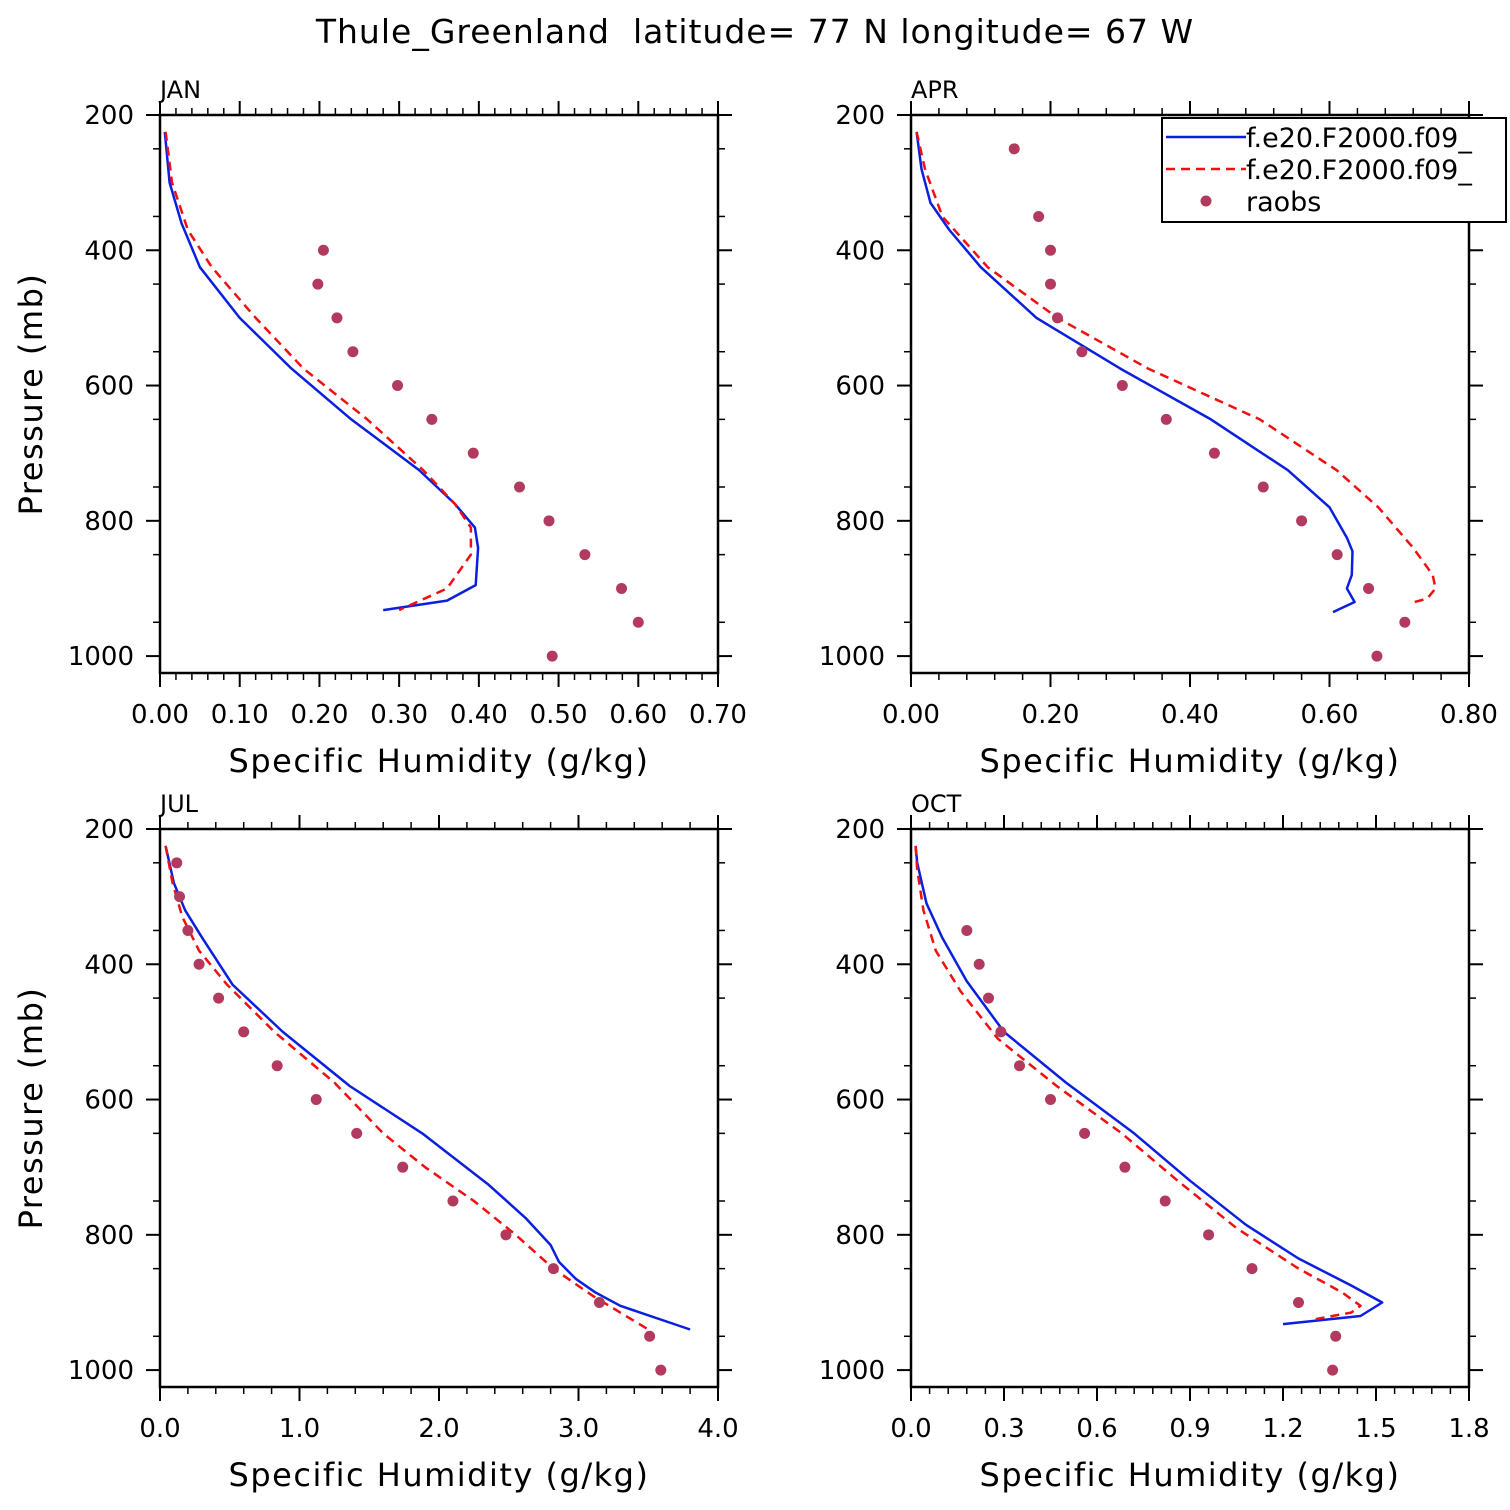  What do you see at coordinates (1003, 1429) in the screenshot?
I see `x-tick-label: 0.3` at bounding box center [1003, 1429].